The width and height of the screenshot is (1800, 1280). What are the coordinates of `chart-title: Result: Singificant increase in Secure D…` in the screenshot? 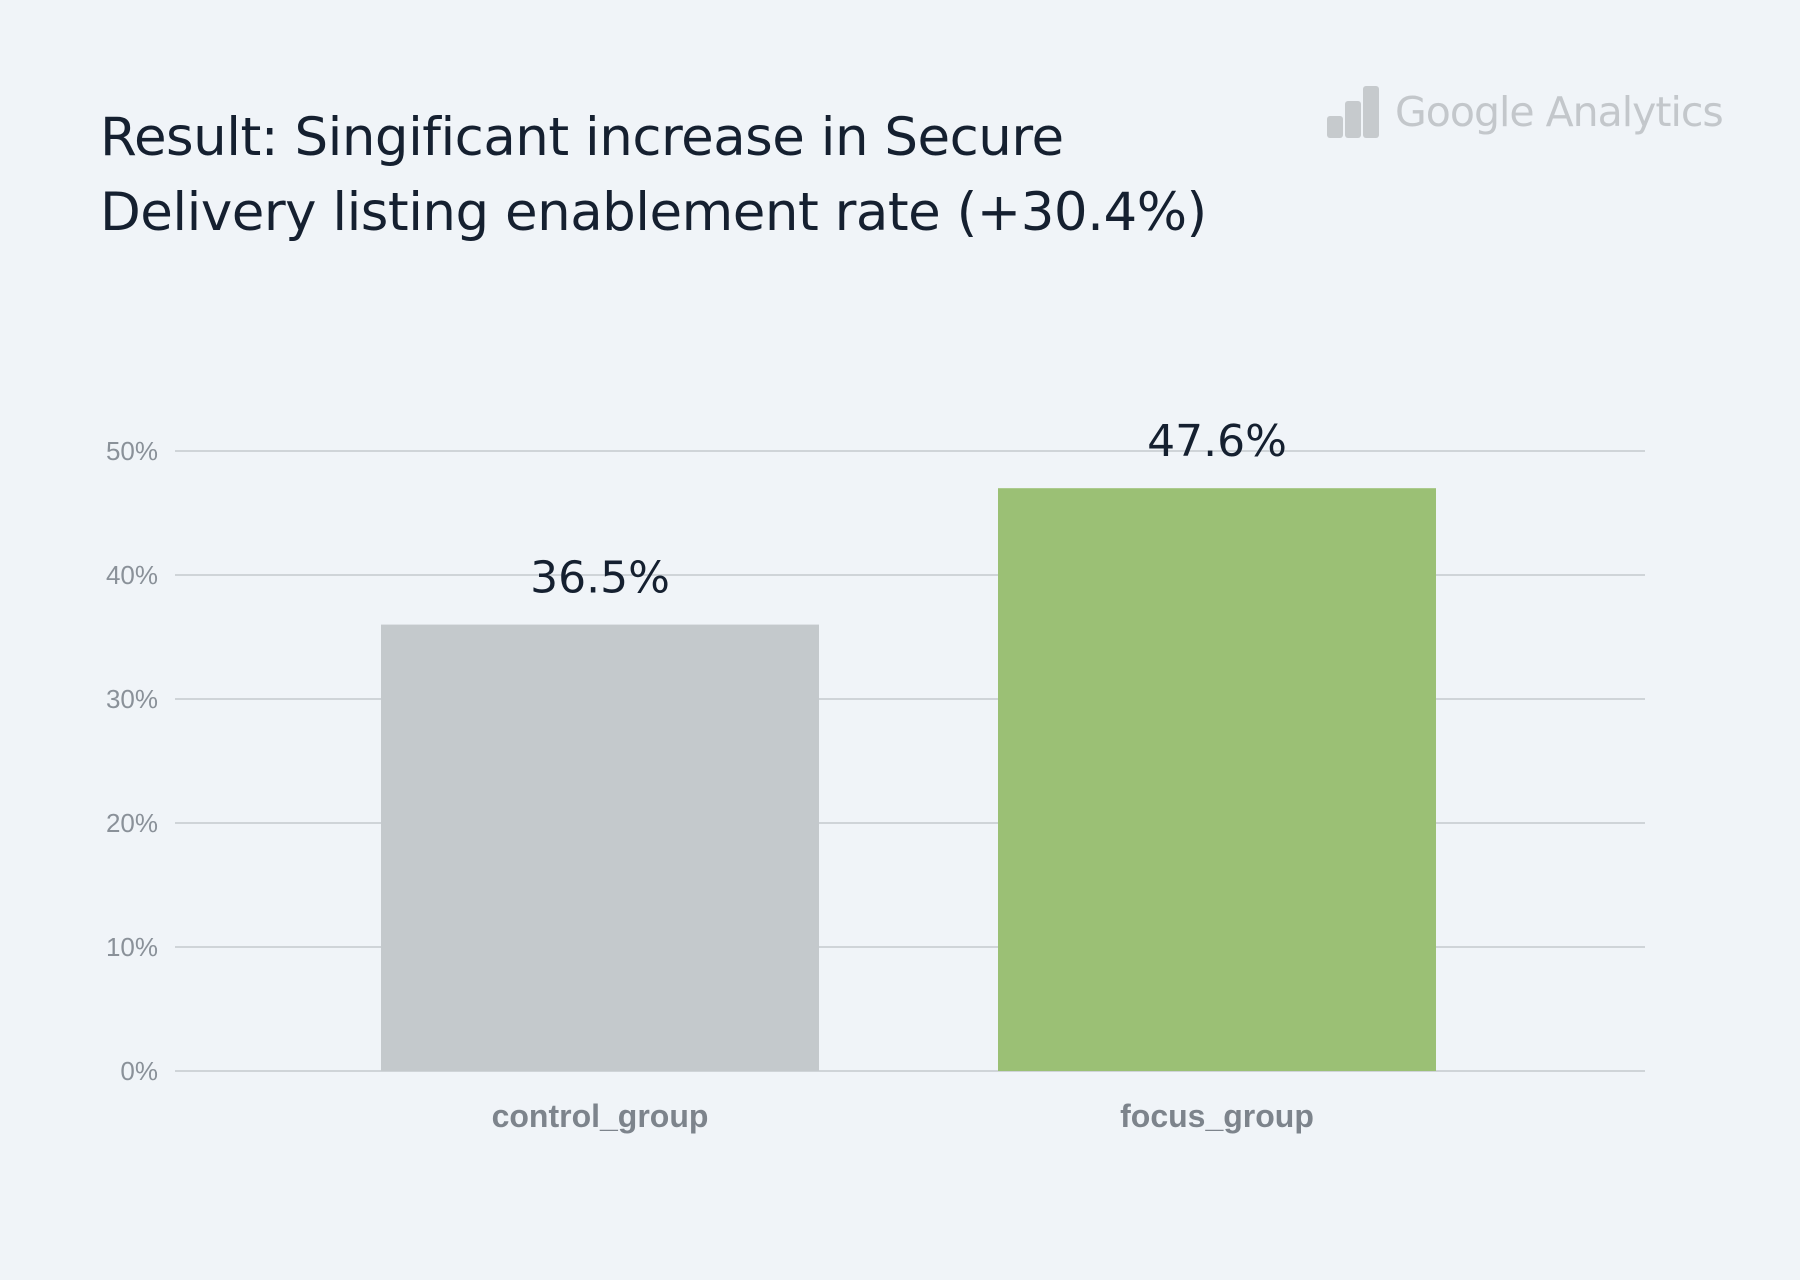 It's located at (690, 175).